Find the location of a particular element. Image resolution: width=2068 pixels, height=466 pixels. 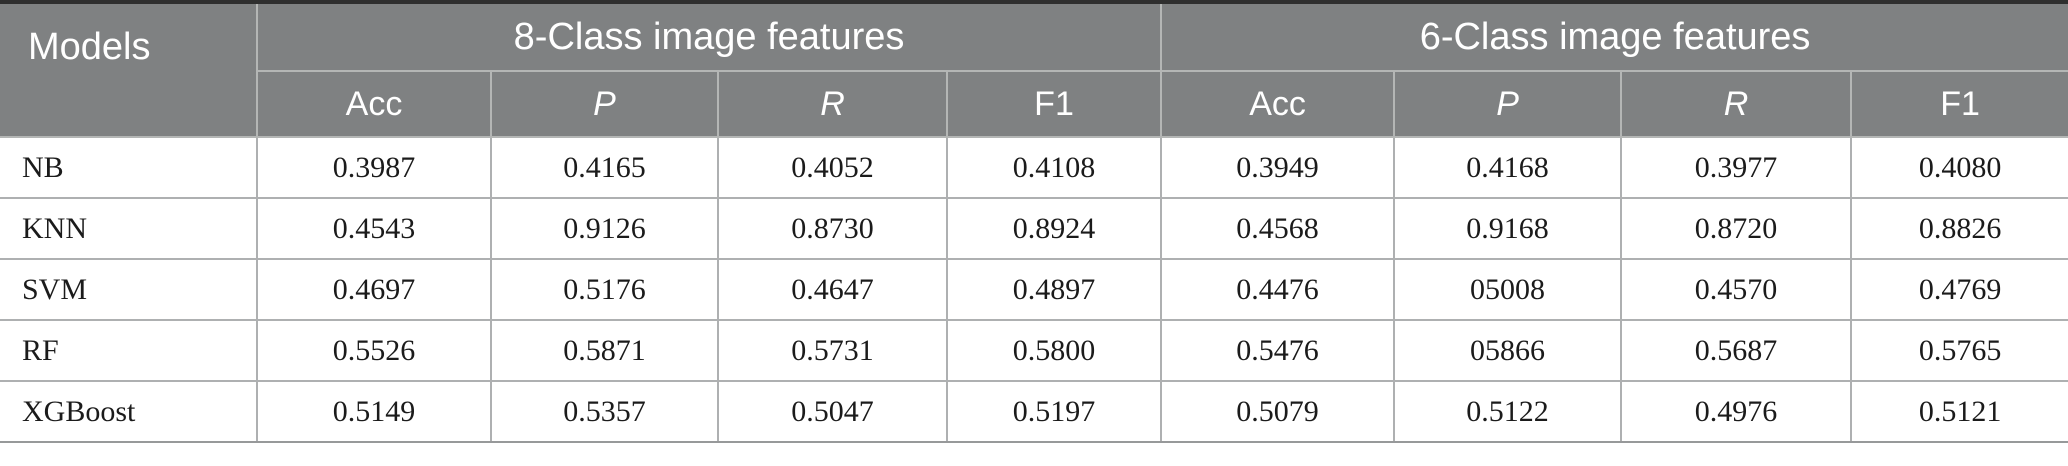

value-cell: 0.5149 is located at coordinates (374, 411).